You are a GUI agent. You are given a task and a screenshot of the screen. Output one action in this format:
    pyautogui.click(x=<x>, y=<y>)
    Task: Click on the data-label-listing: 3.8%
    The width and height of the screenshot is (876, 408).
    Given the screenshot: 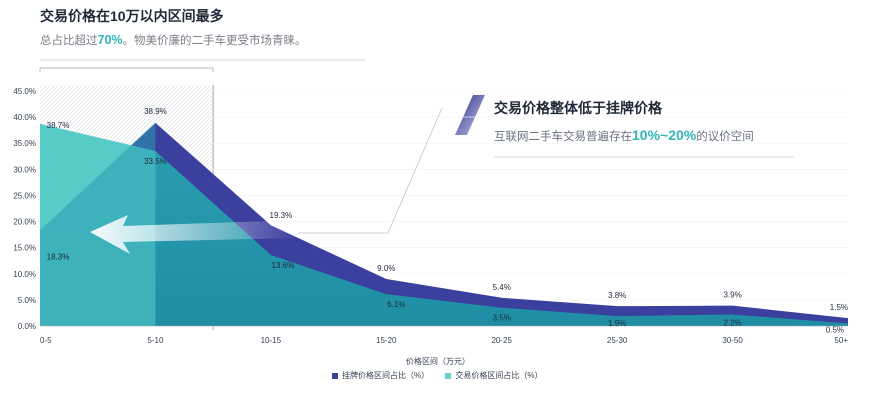 What is the action you would take?
    pyautogui.click(x=617, y=295)
    